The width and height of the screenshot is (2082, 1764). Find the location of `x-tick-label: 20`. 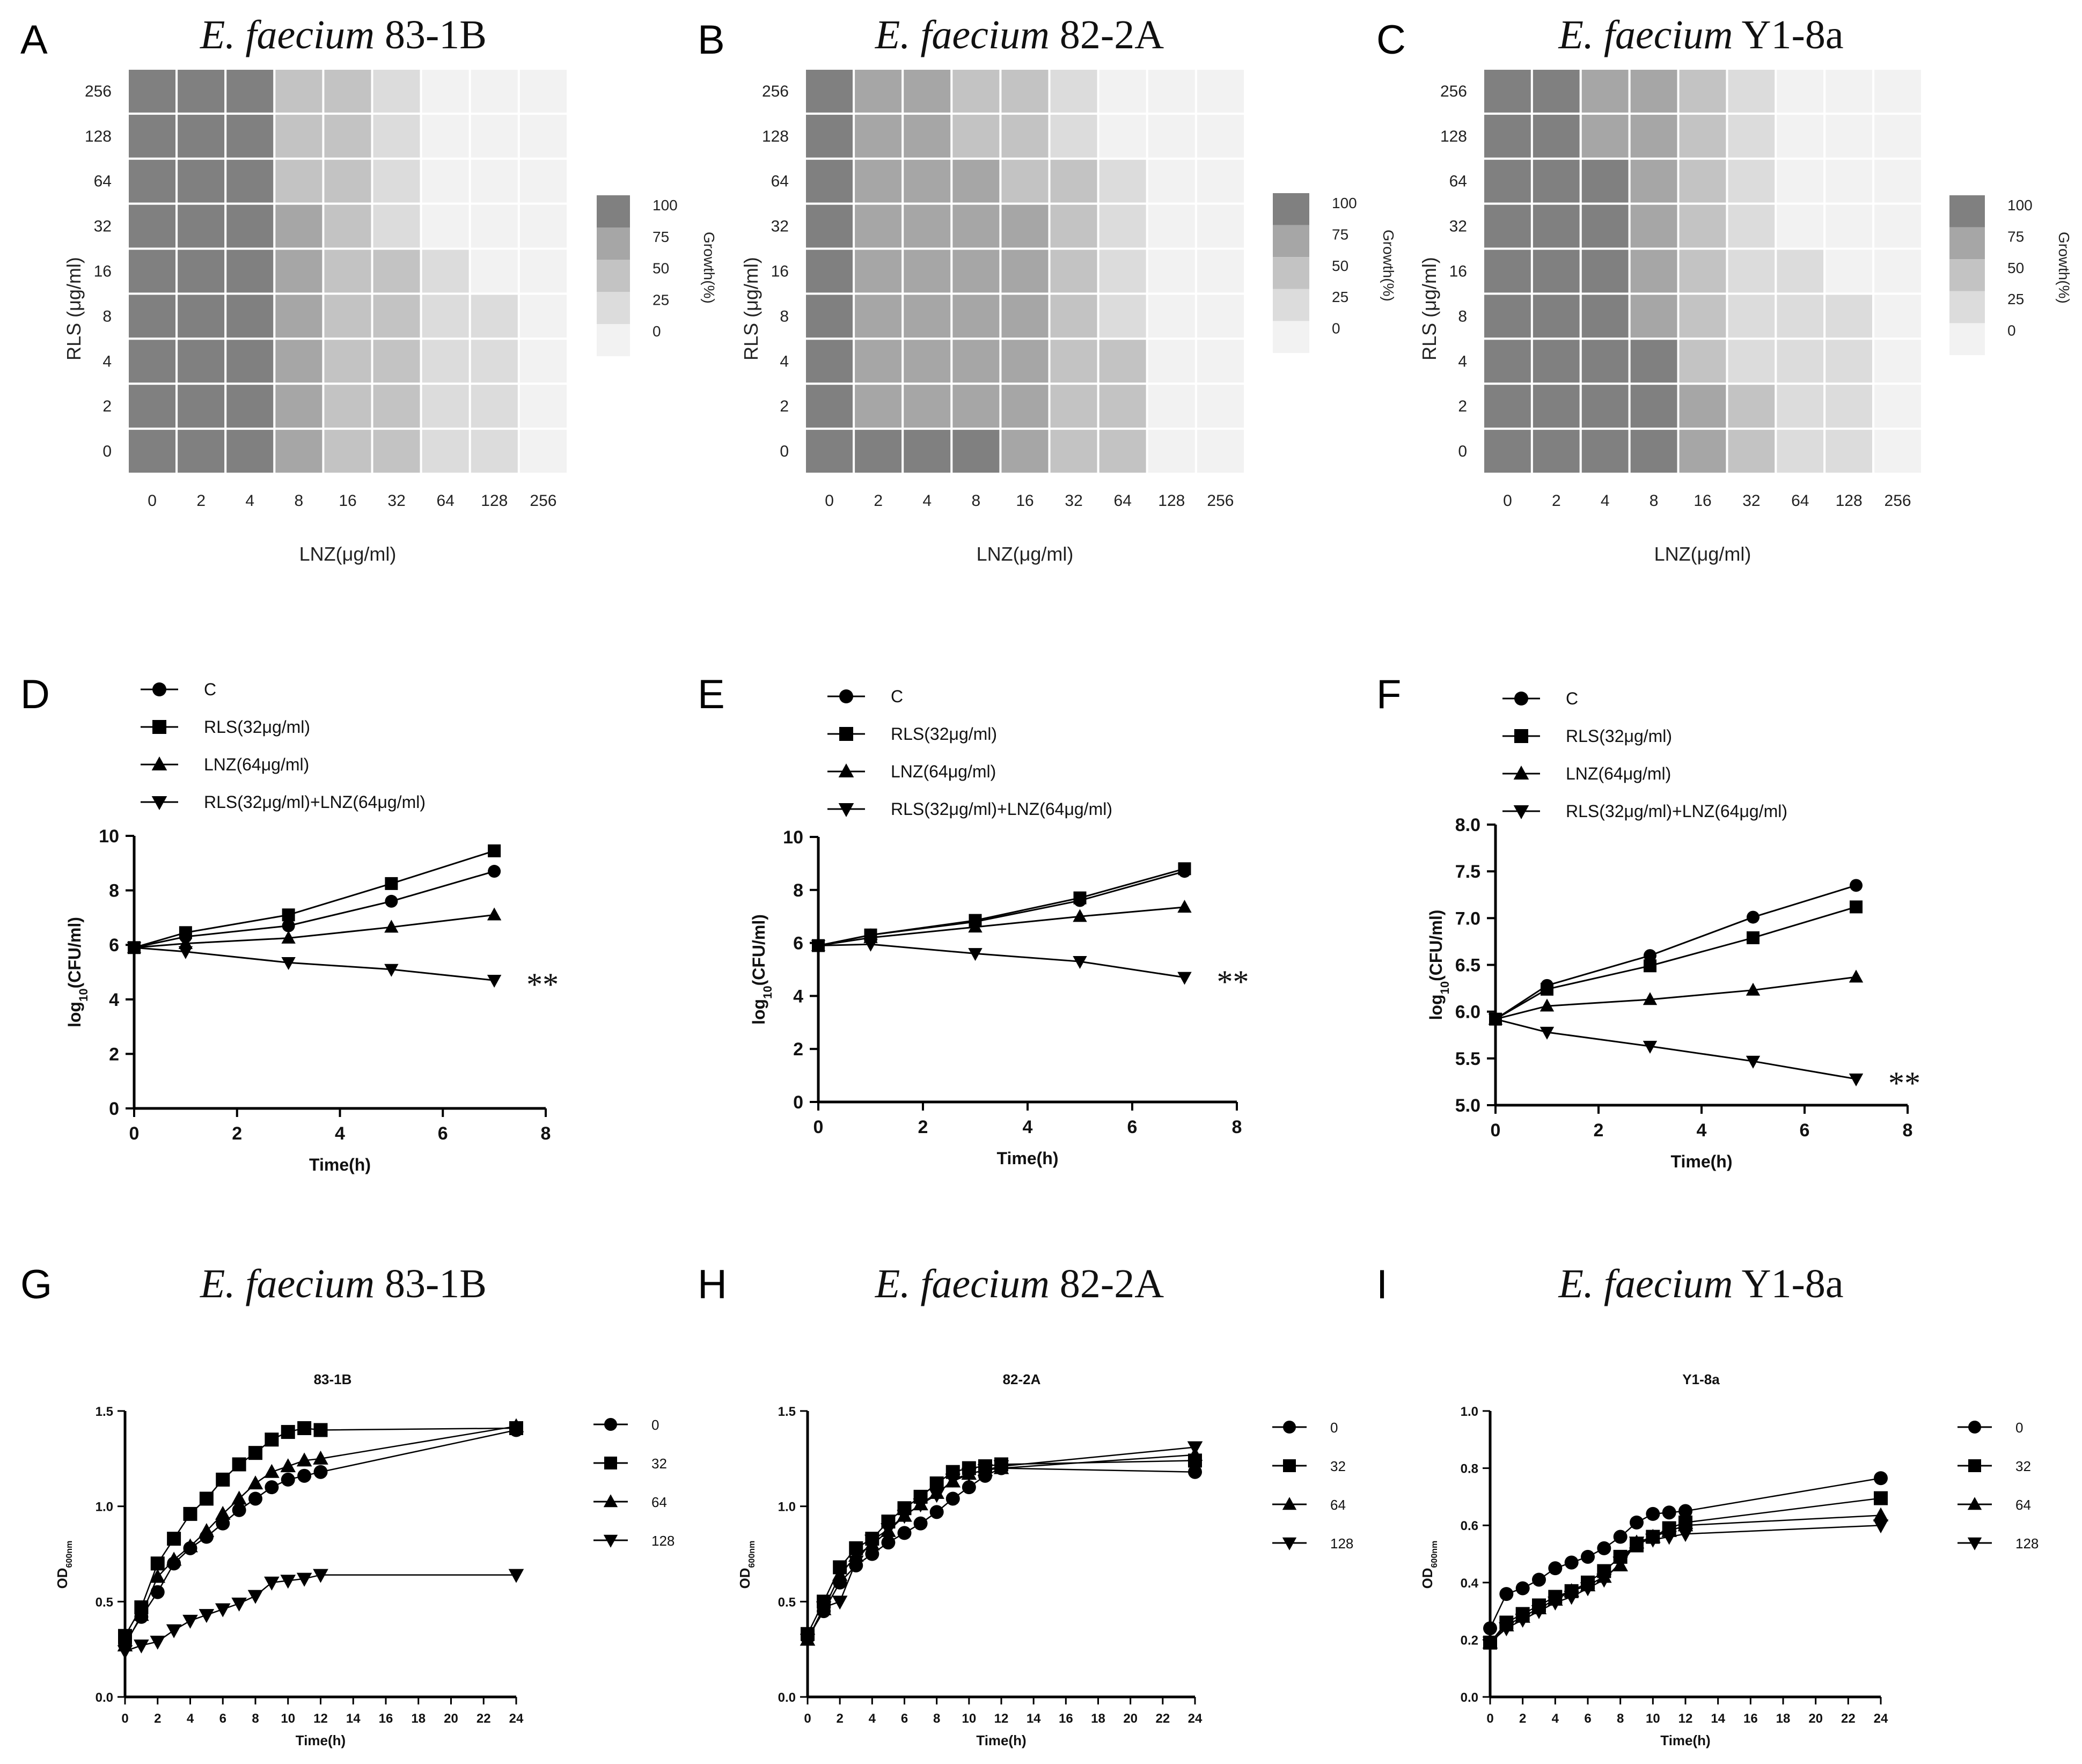

x-tick-label: 20 is located at coordinates (451, 1718).